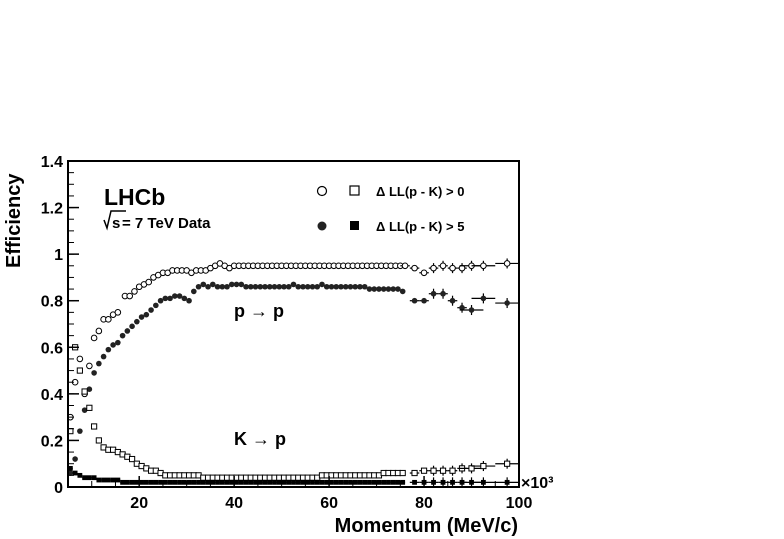 The width and height of the screenshot is (784, 539). Describe the element at coordinates (259, 311) in the screenshot. I see `p-to-p-label: p → p` at that location.